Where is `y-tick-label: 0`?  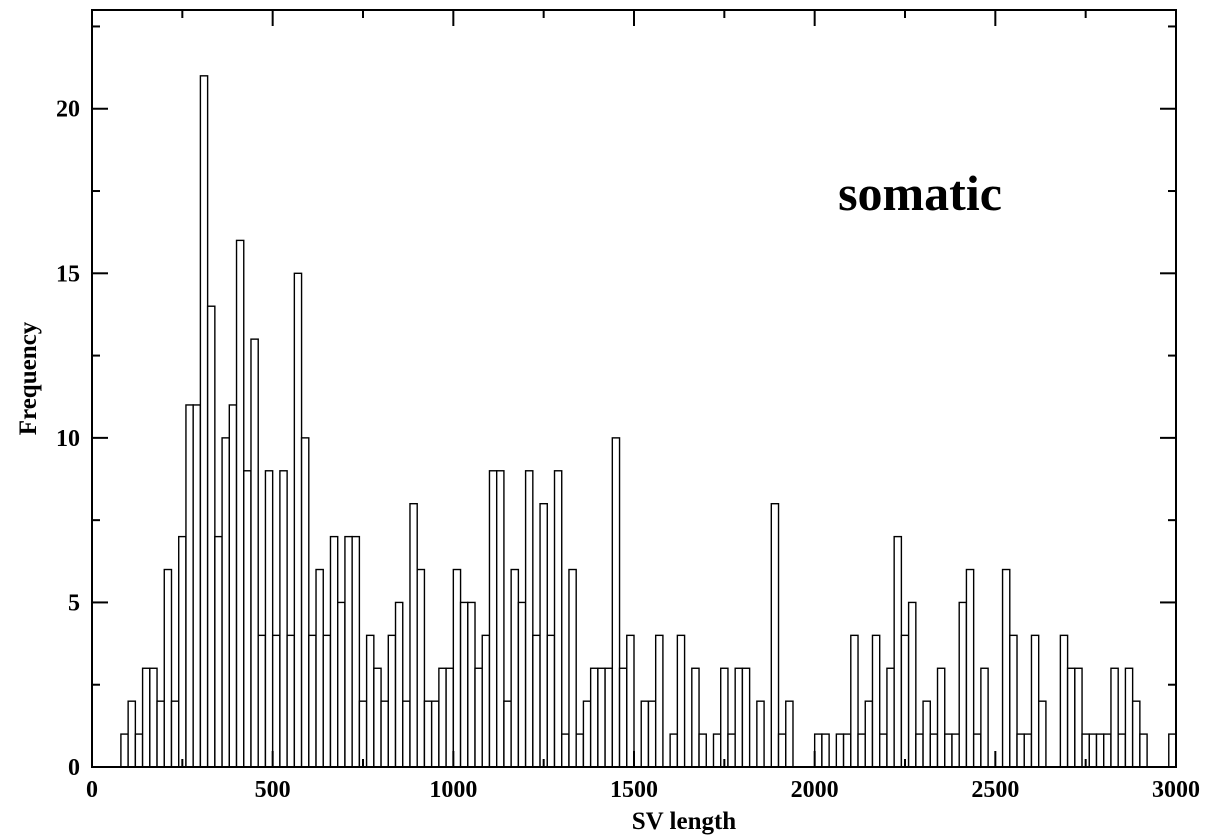 y-tick-label: 0 is located at coordinates (74, 768).